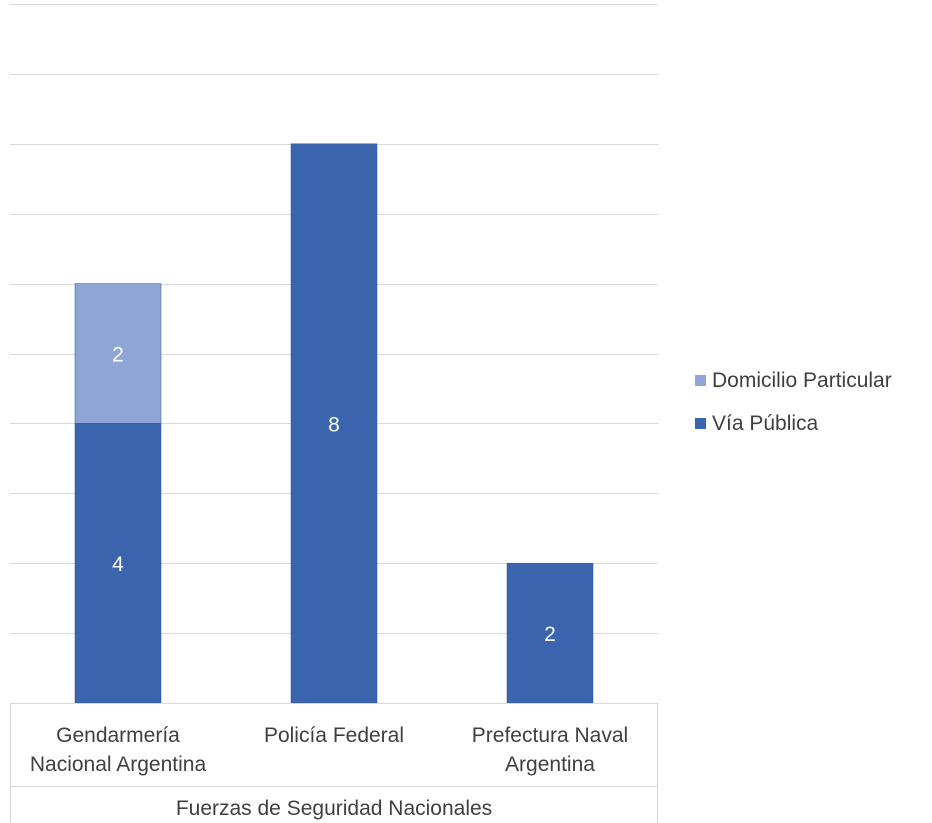 This screenshot has height=823, width=932. I want to click on legend: Domicilio Particular Vía Pública, so click(793, 402).